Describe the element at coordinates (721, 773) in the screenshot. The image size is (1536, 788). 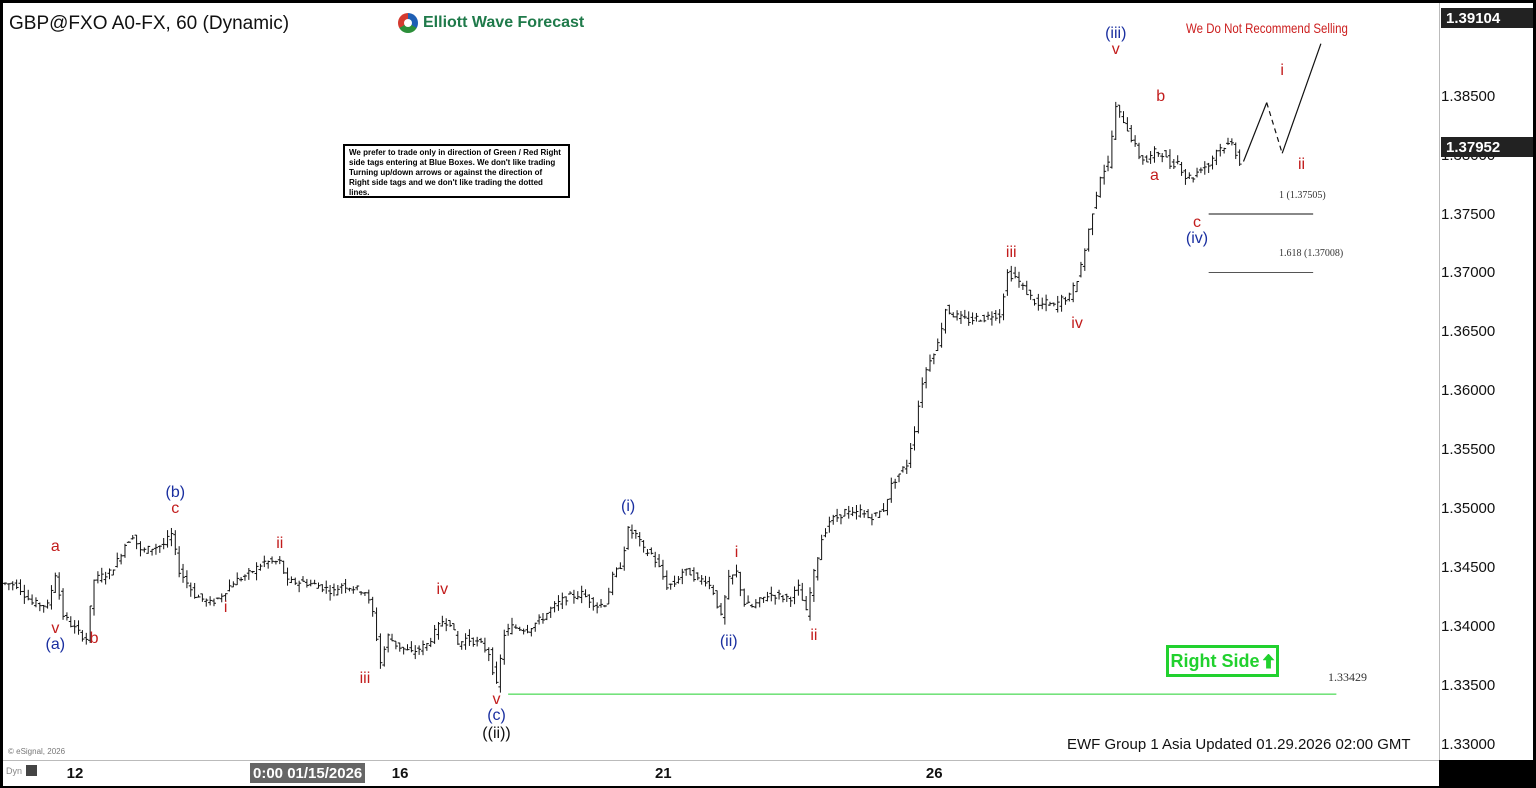
I see `time-axis` at that location.